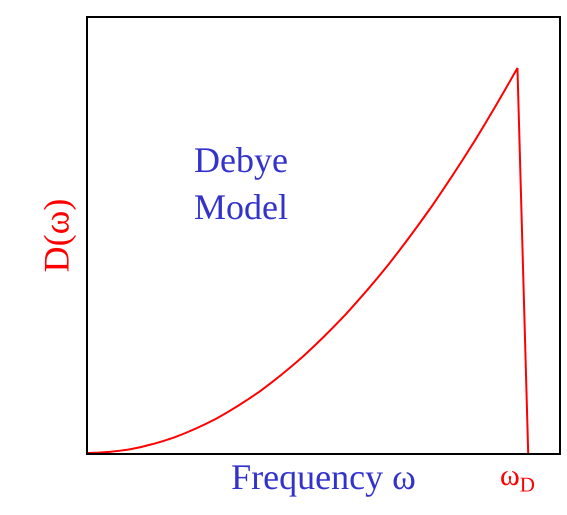 This screenshot has height=515, width=567. What do you see at coordinates (517, 477) in the screenshot?
I see `text: ω$_{D}$` at bounding box center [517, 477].